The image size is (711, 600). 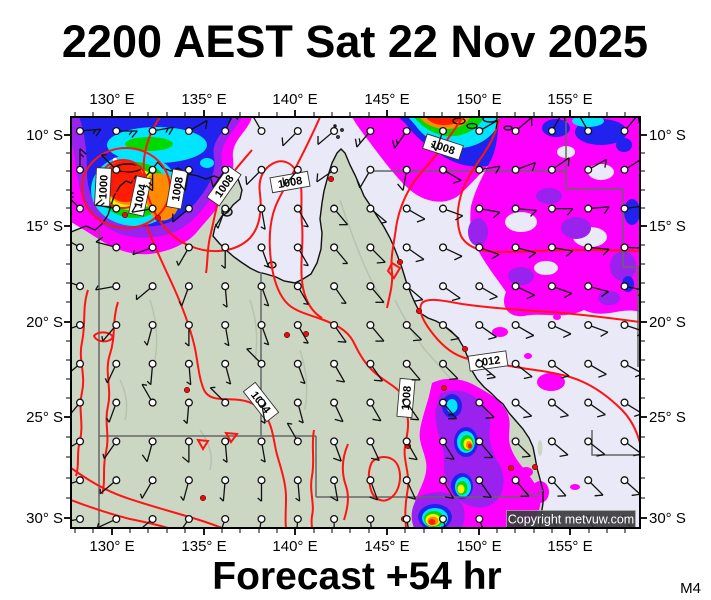 I want to click on lon-label-bottom: 140° E, so click(x=294, y=546).